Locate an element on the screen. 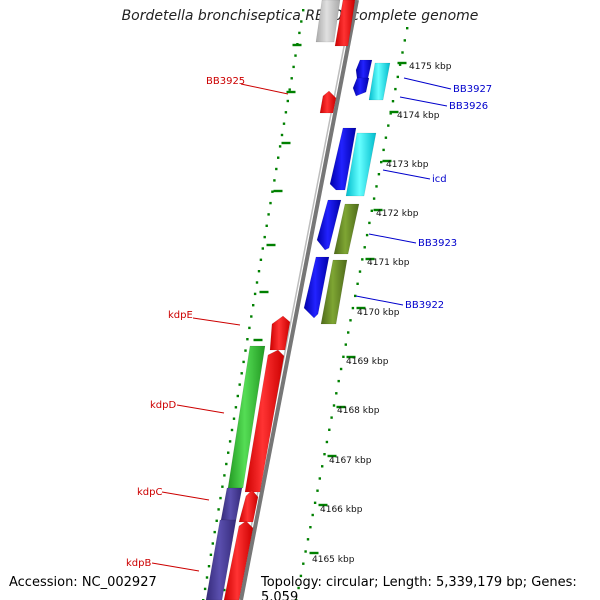 The width and height of the screenshot is (600, 600). scale-label: 4172 kbp is located at coordinates (397, 214).